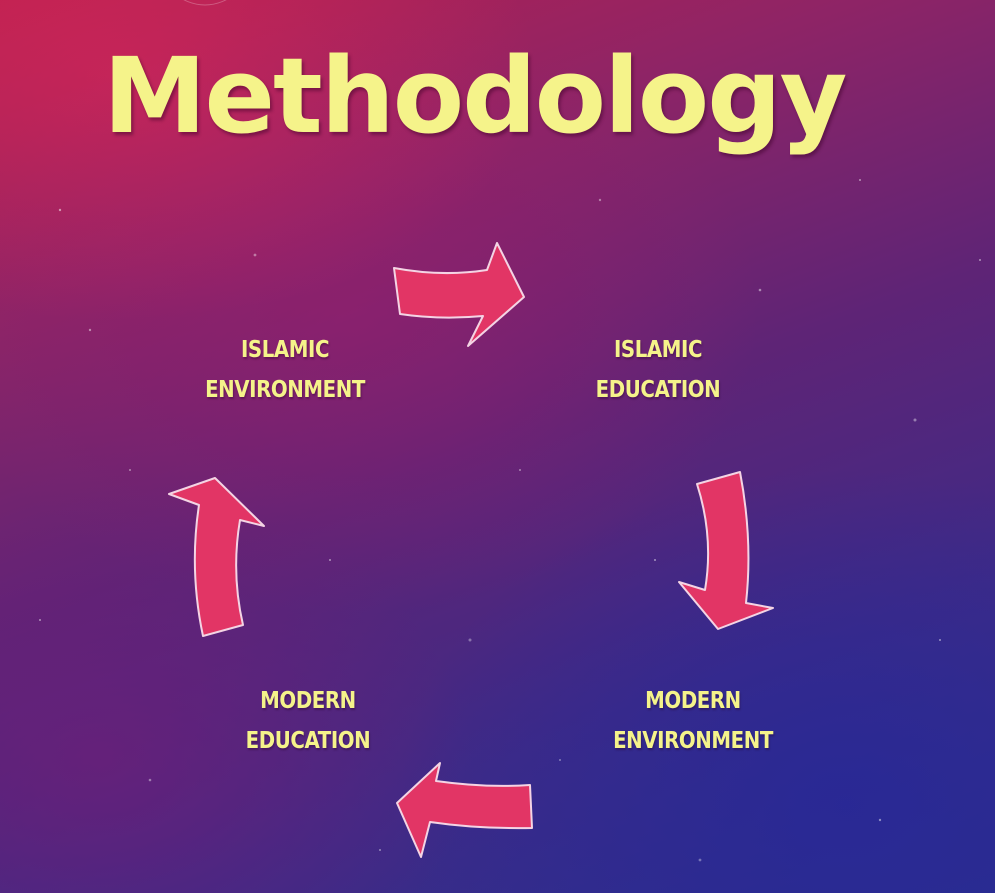  I want to click on cycle-node-modern-education: MODERN EDUCATION, so click(308, 721).